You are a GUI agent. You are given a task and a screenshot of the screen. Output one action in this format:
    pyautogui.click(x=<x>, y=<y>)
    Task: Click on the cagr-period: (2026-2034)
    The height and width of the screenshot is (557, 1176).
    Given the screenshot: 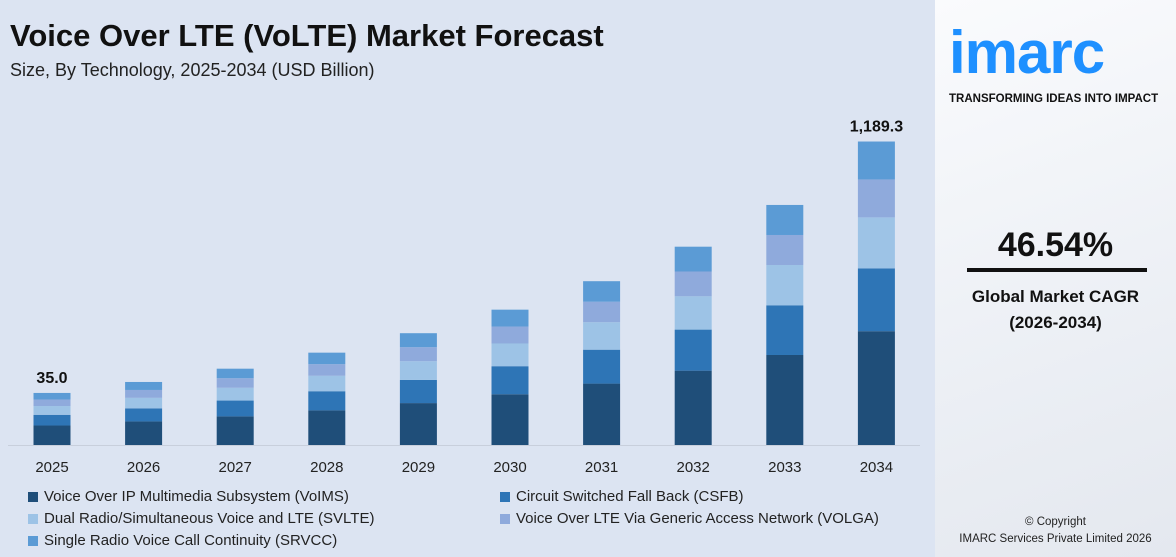 What is the action you would take?
    pyautogui.click(x=1055, y=322)
    